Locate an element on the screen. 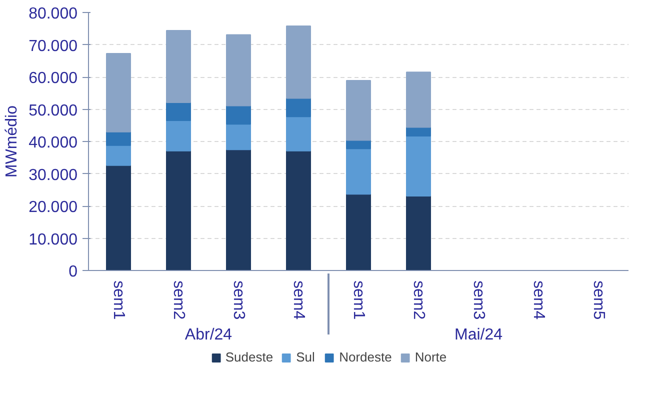 The height and width of the screenshot is (401, 657). legend-label: Nordeste is located at coordinates (365, 357).